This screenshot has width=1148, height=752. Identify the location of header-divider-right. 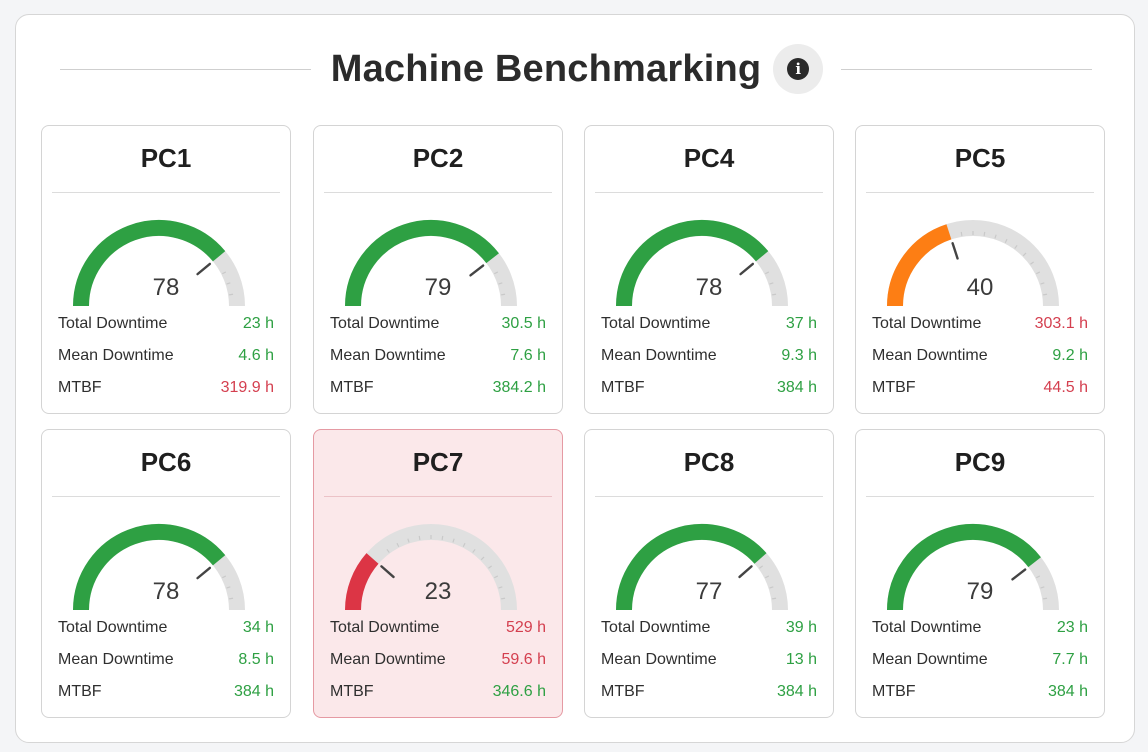
(966, 69).